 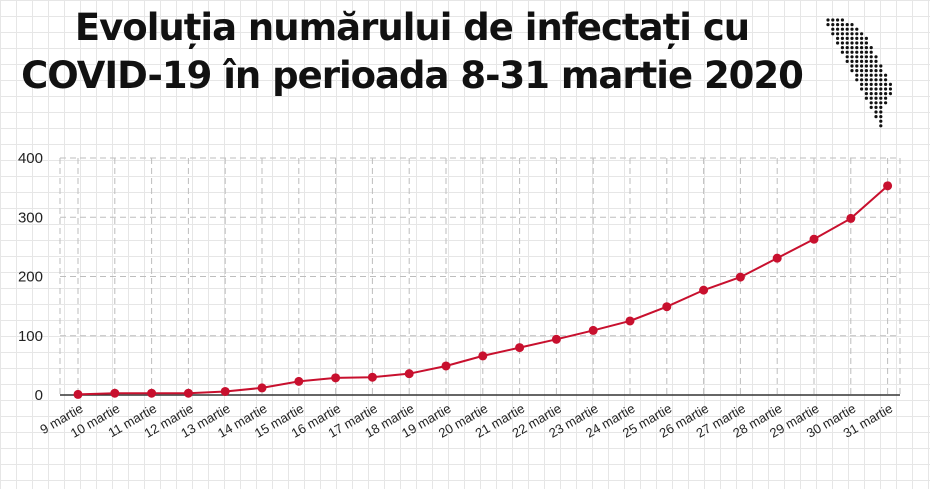 I want to click on moldova-map-dots-icon, so click(x=859, y=73).